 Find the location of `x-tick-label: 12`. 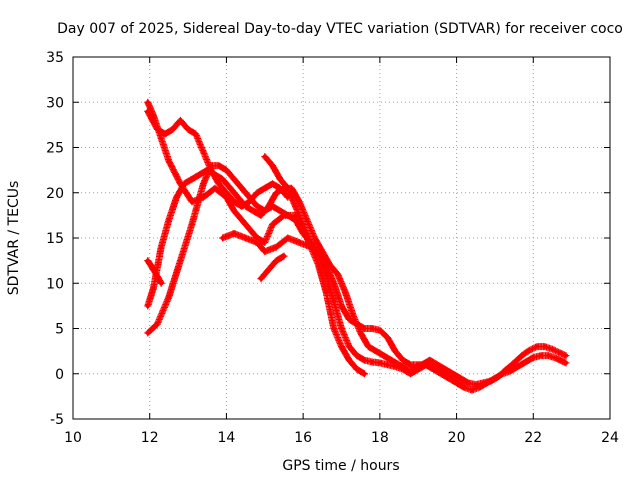

x-tick-label: 12 is located at coordinates (150, 438).